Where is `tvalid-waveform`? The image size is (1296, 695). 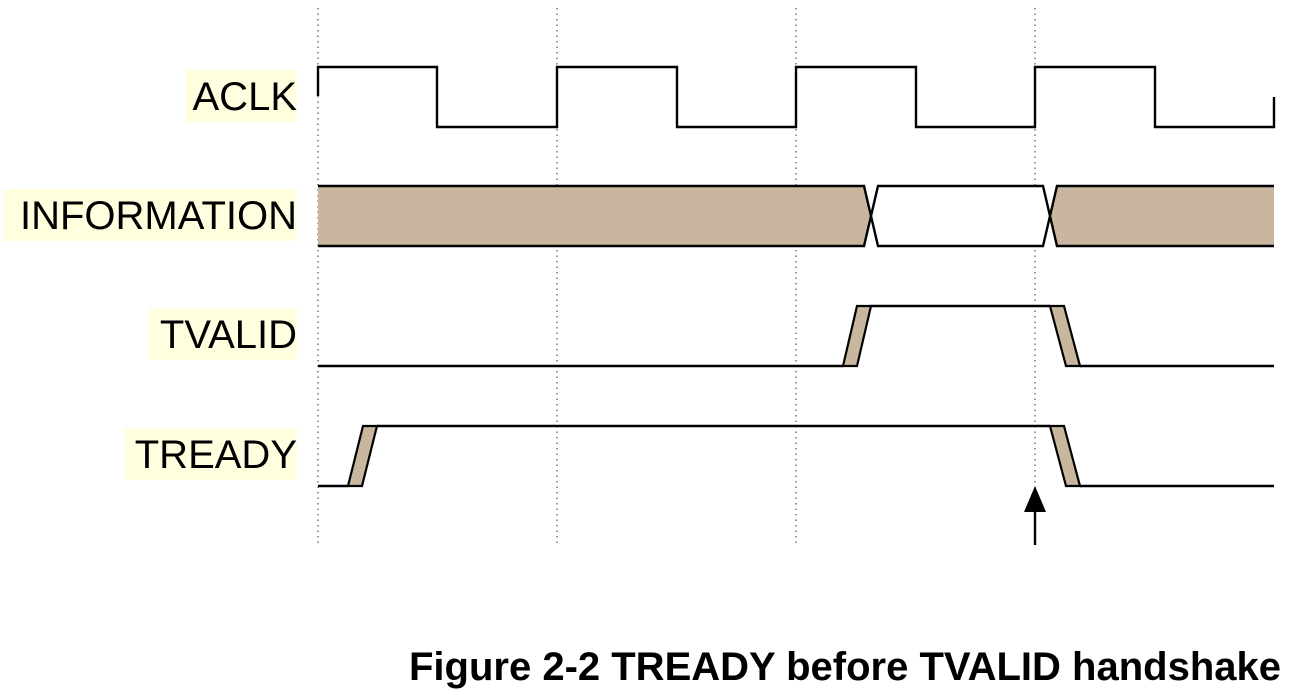
tvalid-waveform is located at coordinates (796, 336).